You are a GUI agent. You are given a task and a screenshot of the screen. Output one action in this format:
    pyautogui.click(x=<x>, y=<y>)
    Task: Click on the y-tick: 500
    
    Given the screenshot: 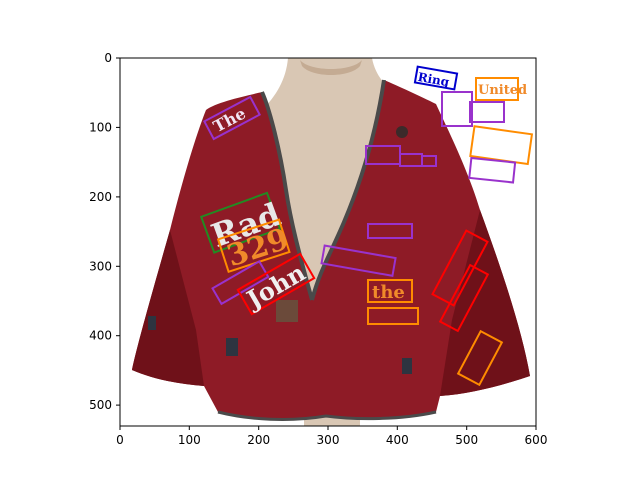 What is the action you would take?
    pyautogui.click(x=104, y=405)
    